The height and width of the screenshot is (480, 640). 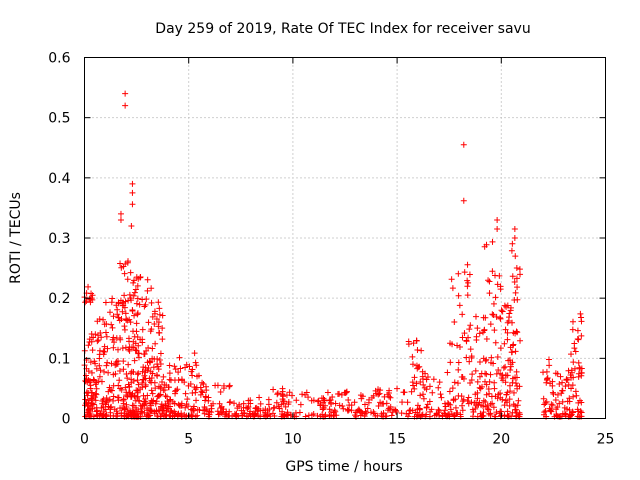 I want to click on y-axis-label: ROTI / TECUs, so click(x=16, y=238).